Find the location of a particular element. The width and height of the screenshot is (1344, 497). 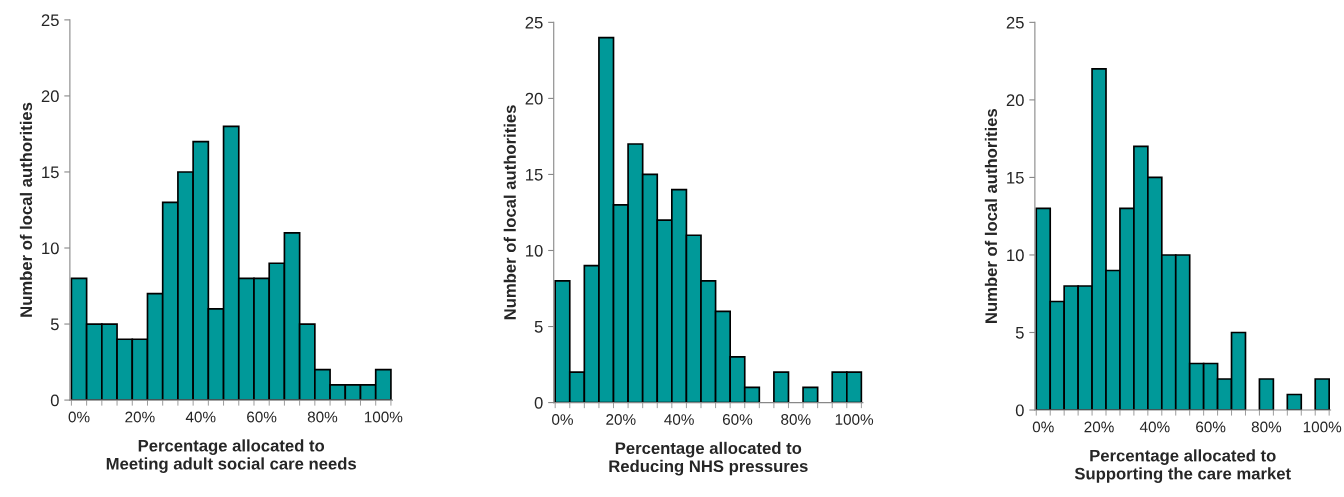

x-axis-title: Percentage allocated to Reducing NHS pressures is located at coordinates (708, 458).